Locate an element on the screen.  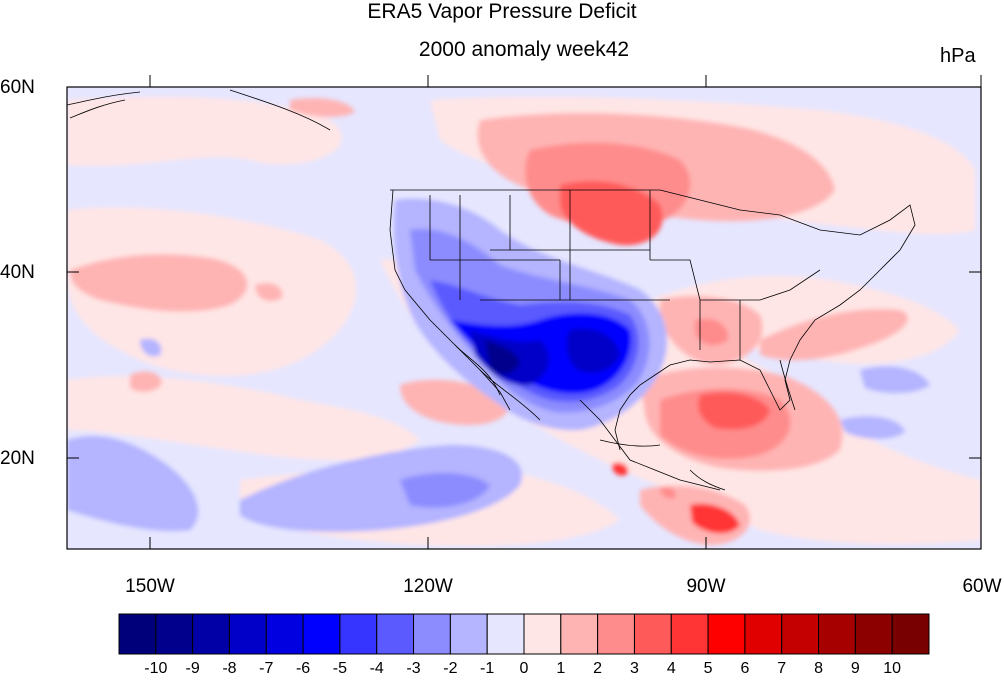
map-subtitle: 2000 anomaly week42 is located at coordinates (524, 49).